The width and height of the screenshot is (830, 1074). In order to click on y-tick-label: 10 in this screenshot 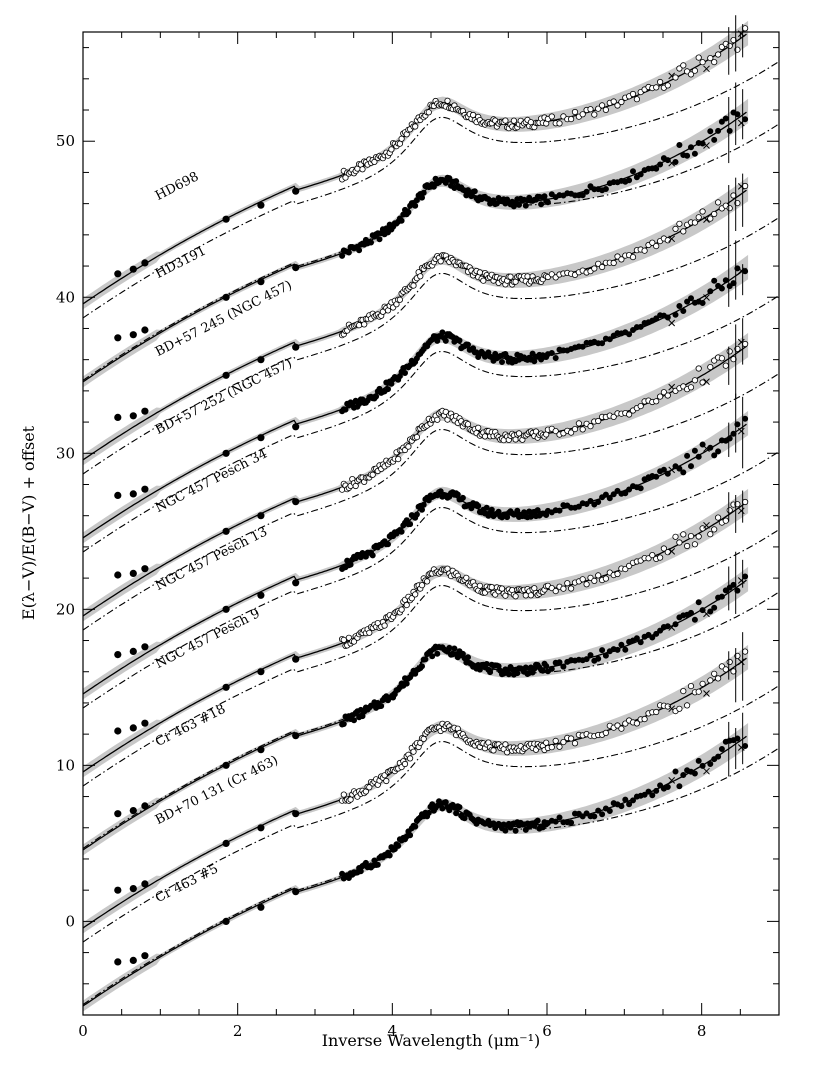, I will do `click(65, 765)`.